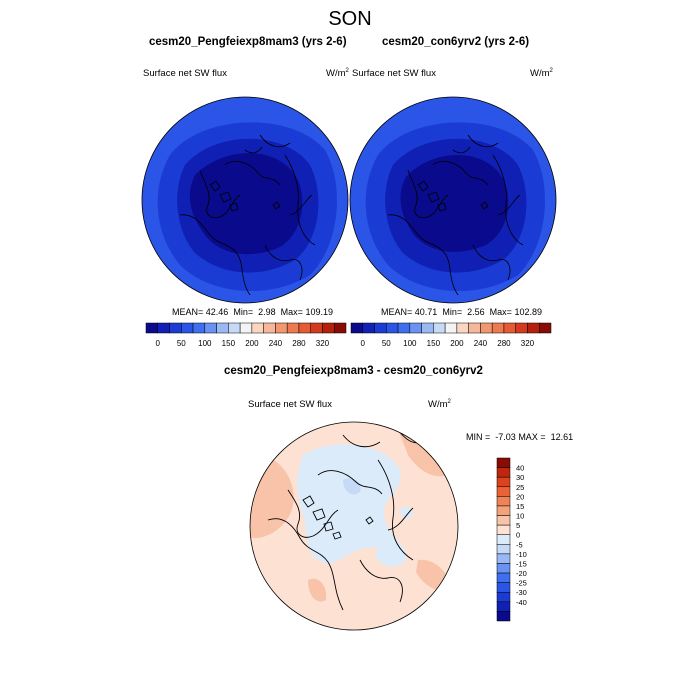 The width and height of the screenshot is (700, 700). What do you see at coordinates (290, 404) in the screenshot?
I see `diff-panel-variable-label: Surface net SW flux` at bounding box center [290, 404].